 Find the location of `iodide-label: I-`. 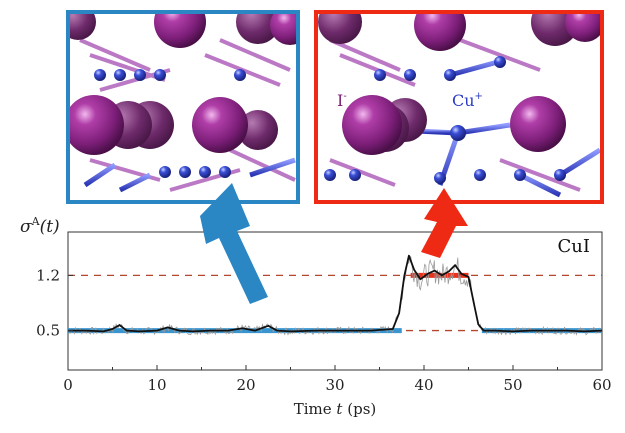

iodide-label: I- is located at coordinates (342, 100).